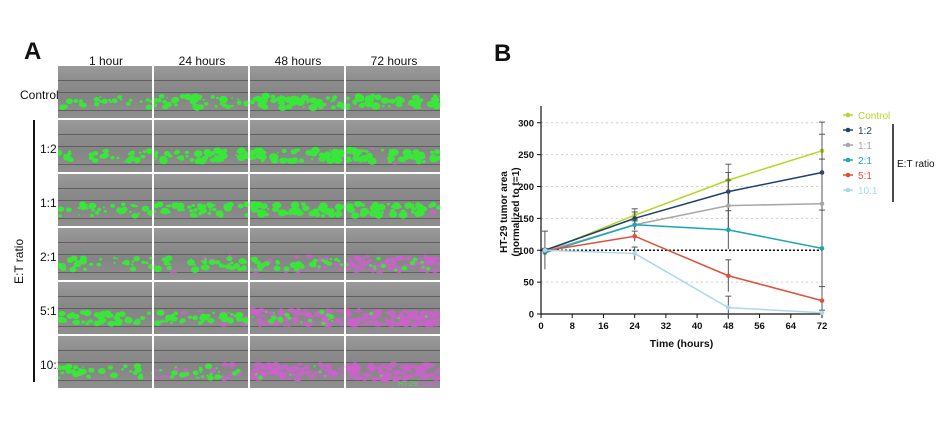  Describe the element at coordinates (865, 131) in the screenshot. I see `legend-label: 1:2` at that location.